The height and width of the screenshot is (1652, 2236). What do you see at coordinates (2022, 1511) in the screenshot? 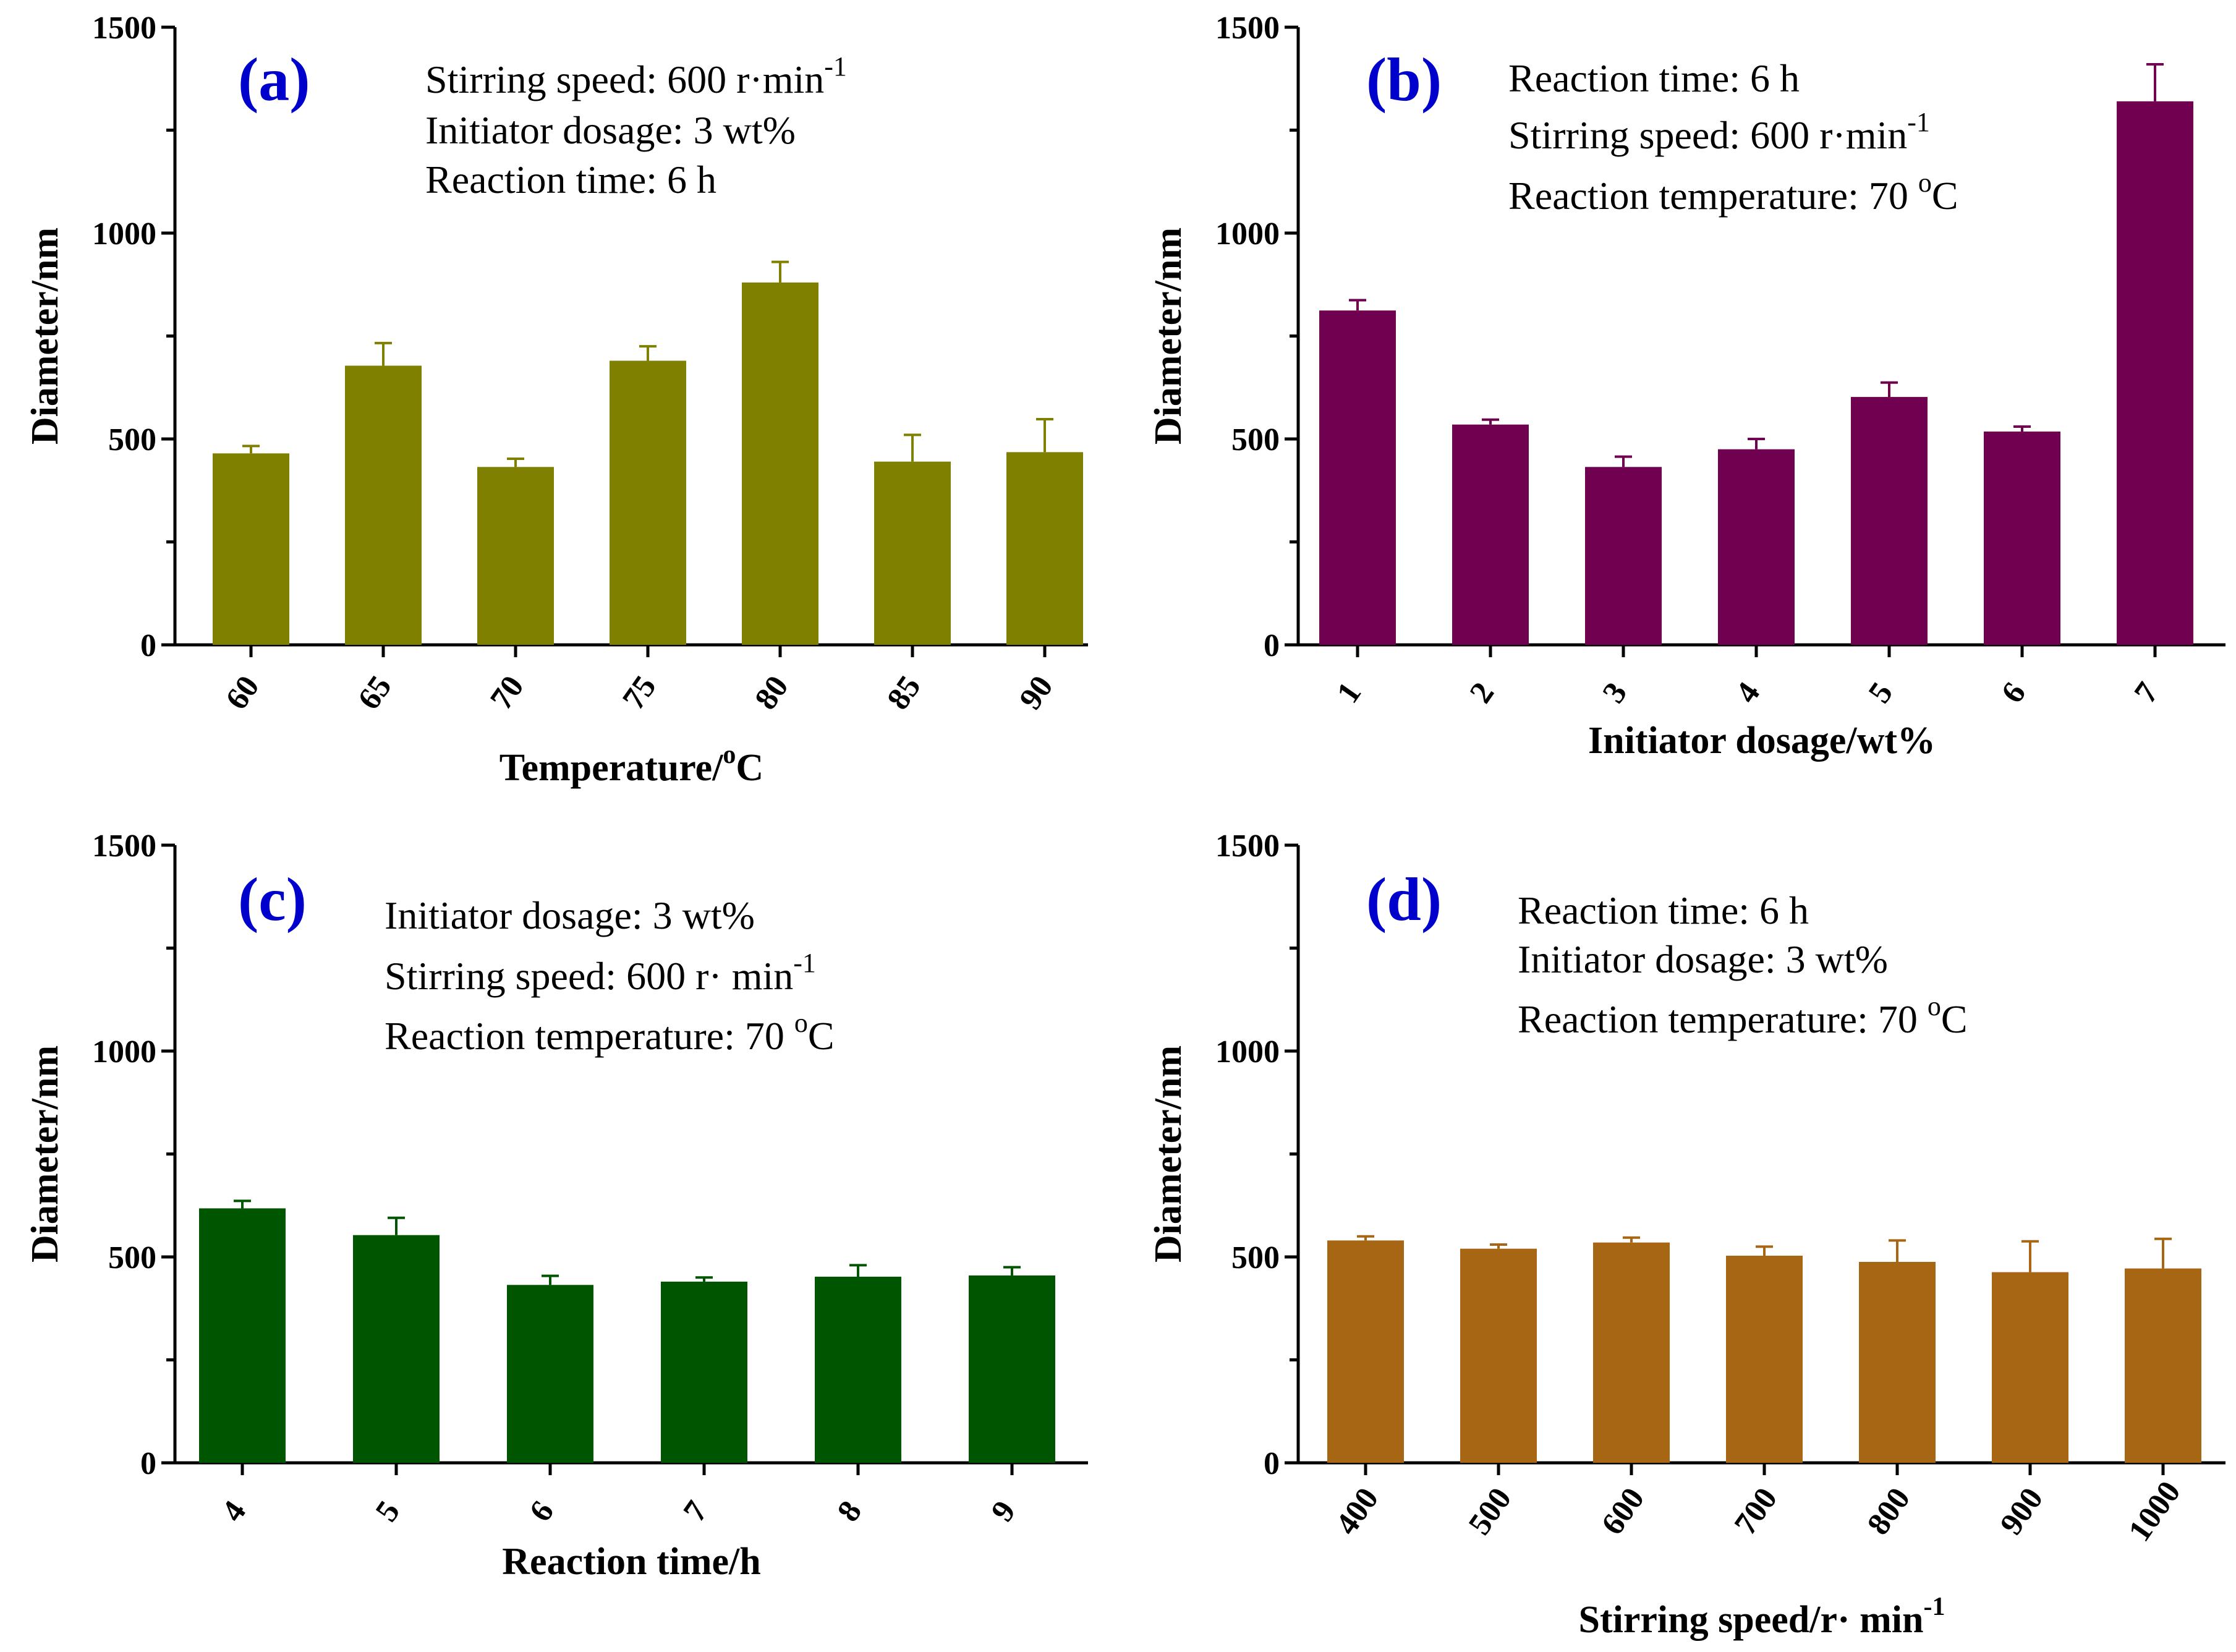
I see `x-tick-label: 900` at bounding box center [2022, 1511].